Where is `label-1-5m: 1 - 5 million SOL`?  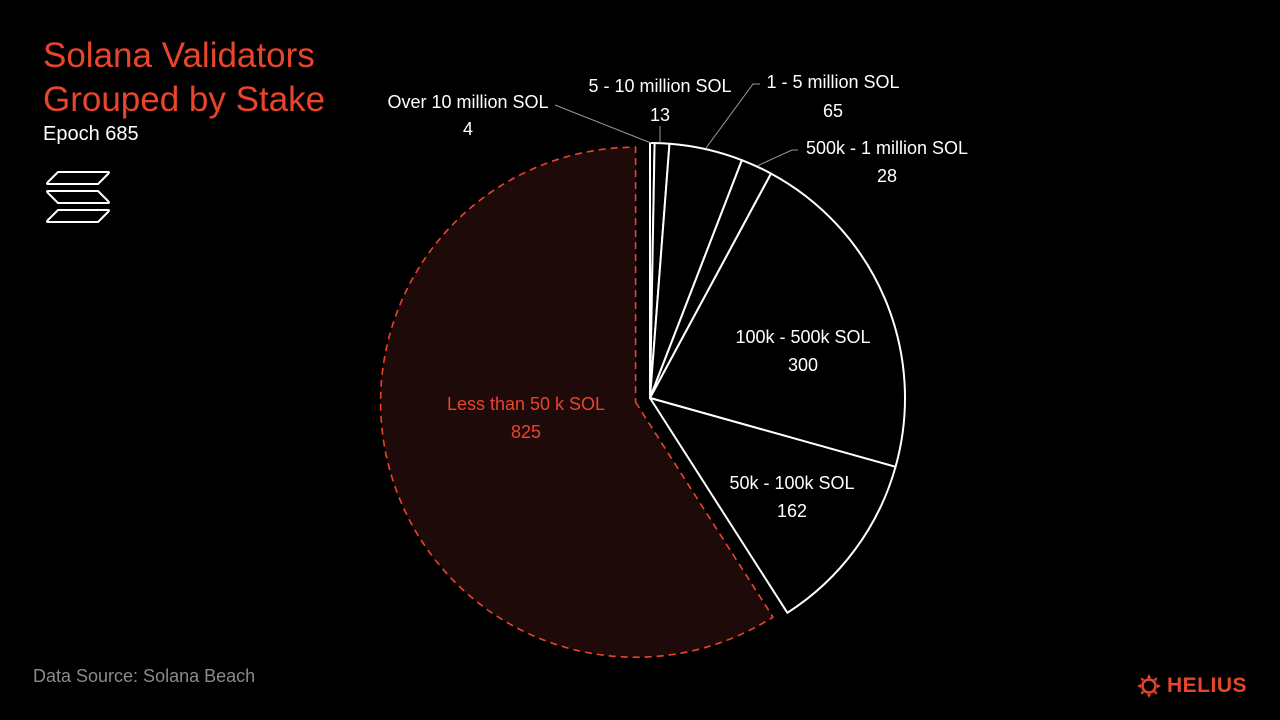 label-1-5m: 1 - 5 million SOL is located at coordinates (832, 82).